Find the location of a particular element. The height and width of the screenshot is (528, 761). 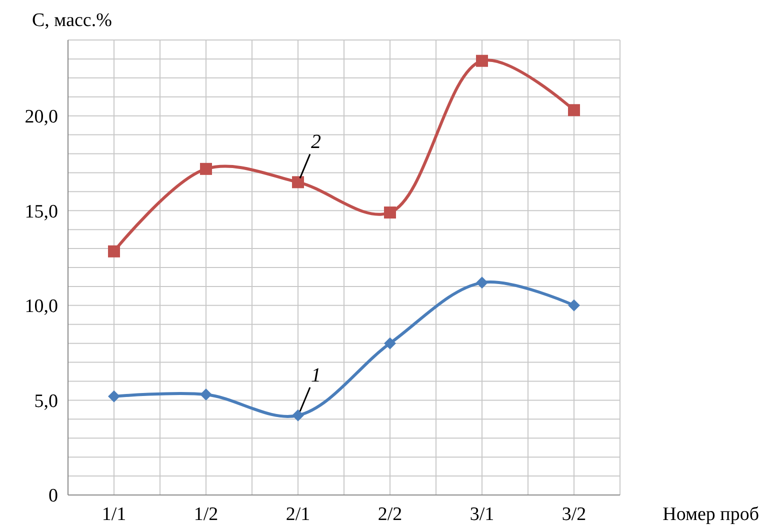

x-tick-label: 3/2 is located at coordinates (574, 514).